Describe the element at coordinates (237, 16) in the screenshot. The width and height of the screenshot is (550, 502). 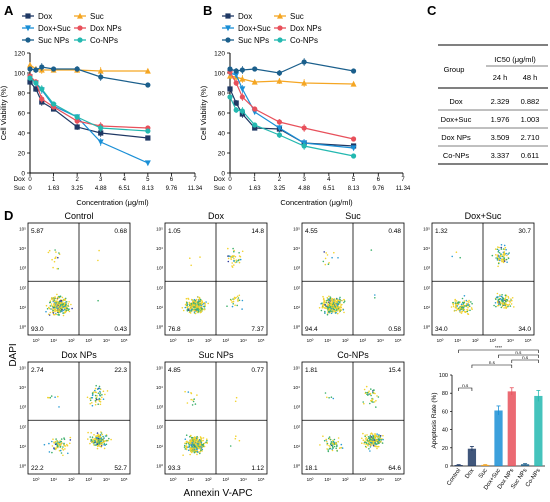
I see `legend-entry-dox: Dox` at that location.